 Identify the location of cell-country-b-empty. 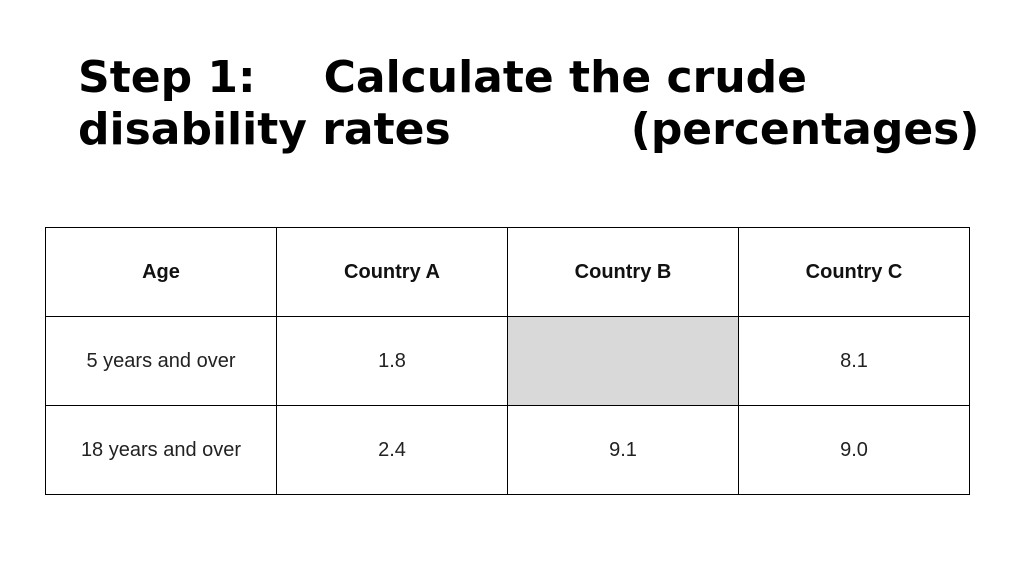
(623, 361).